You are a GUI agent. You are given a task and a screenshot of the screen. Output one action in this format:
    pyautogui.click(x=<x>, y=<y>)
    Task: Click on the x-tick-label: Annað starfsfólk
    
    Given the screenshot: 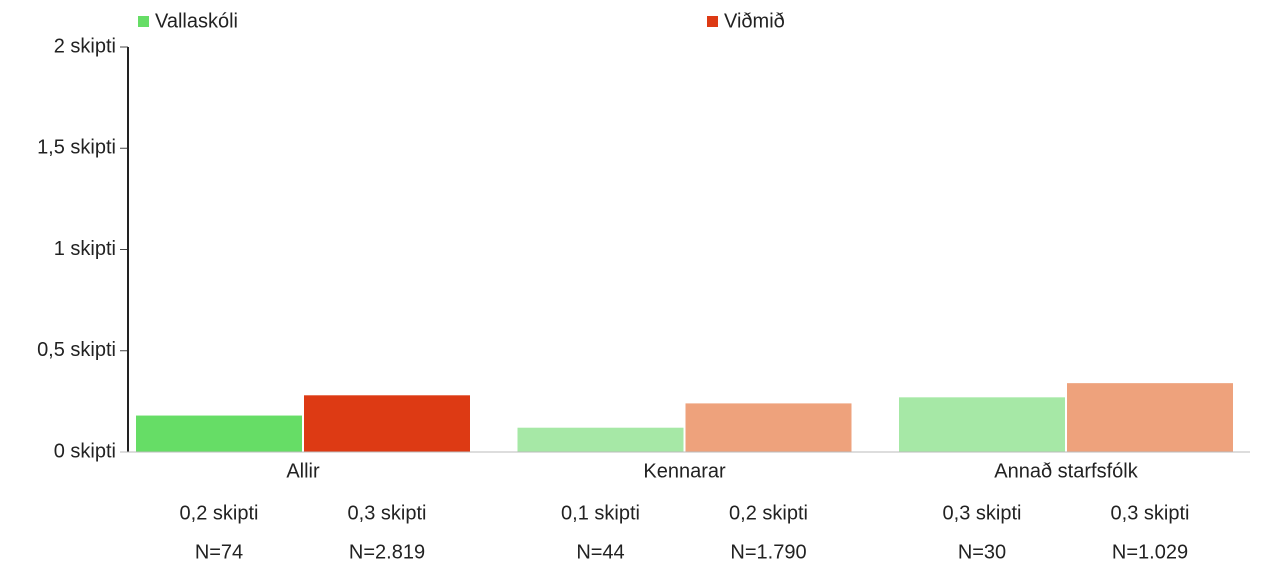 What is the action you would take?
    pyautogui.click(x=1066, y=471)
    